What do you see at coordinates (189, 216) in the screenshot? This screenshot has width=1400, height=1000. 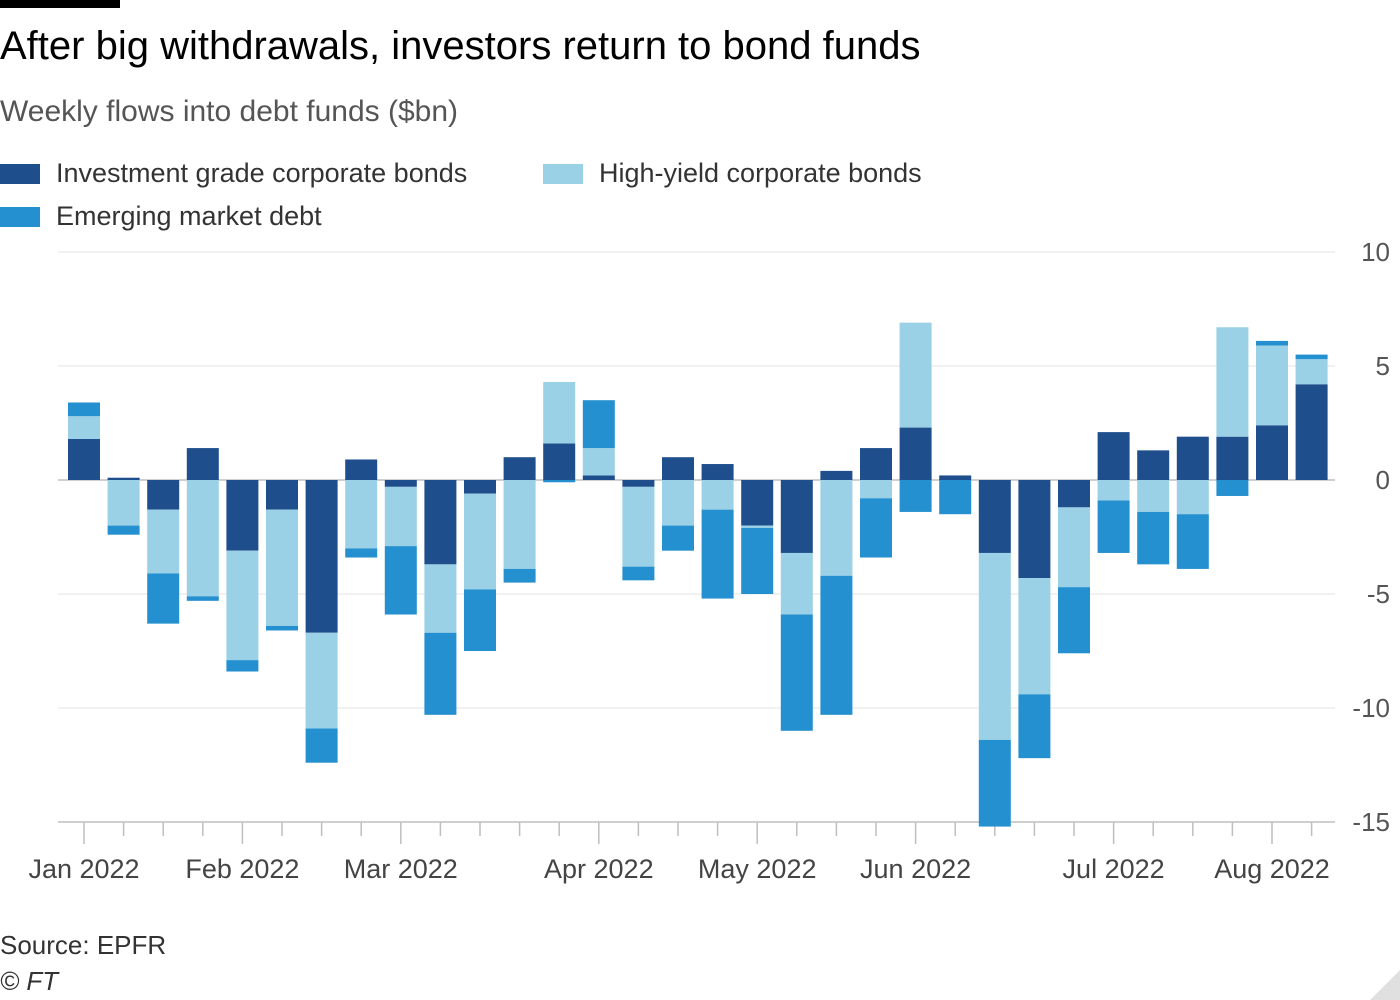 I see `legend-label: Emerging market debt` at bounding box center [189, 216].